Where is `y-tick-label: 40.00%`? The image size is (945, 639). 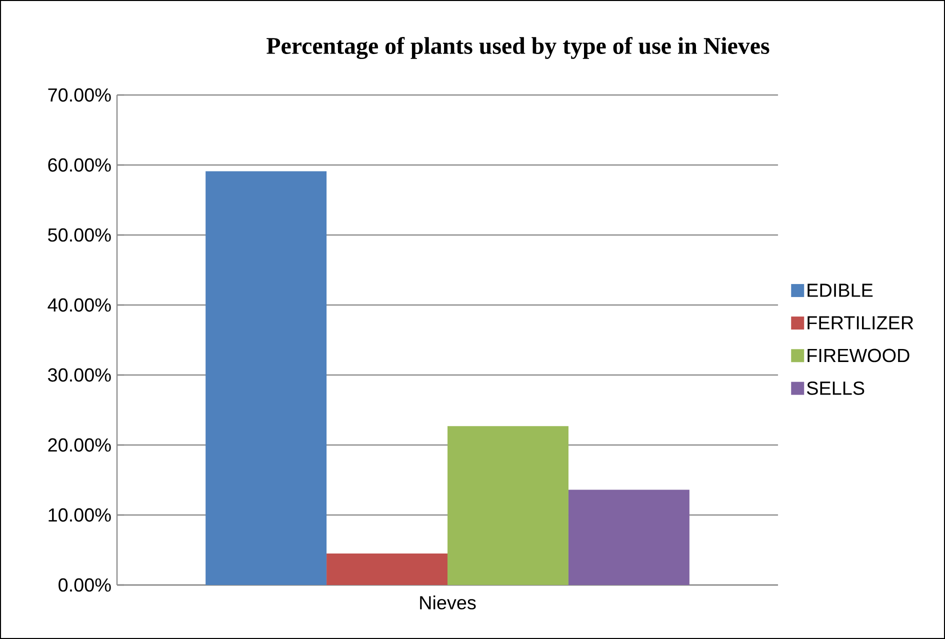
y-tick-label: 40.00% is located at coordinates (79, 305).